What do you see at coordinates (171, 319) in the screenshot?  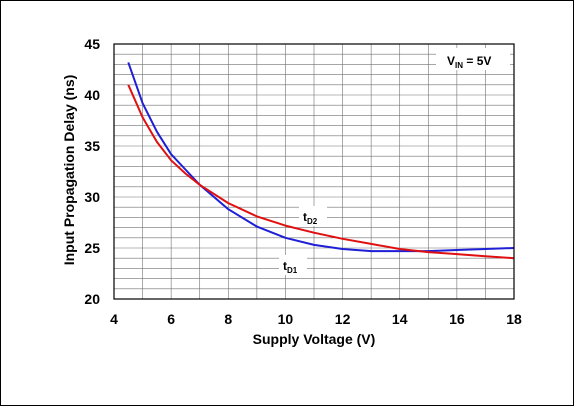 I see `x-tick-label: 6` at bounding box center [171, 319].